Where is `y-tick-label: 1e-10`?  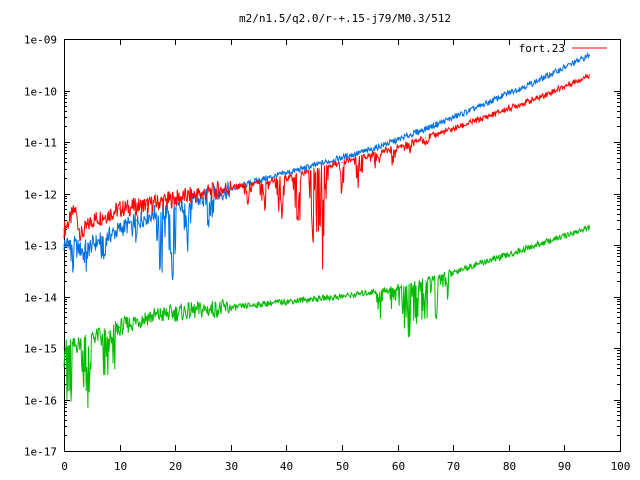
y-tick-label: 1e-10 is located at coordinates (40, 92).